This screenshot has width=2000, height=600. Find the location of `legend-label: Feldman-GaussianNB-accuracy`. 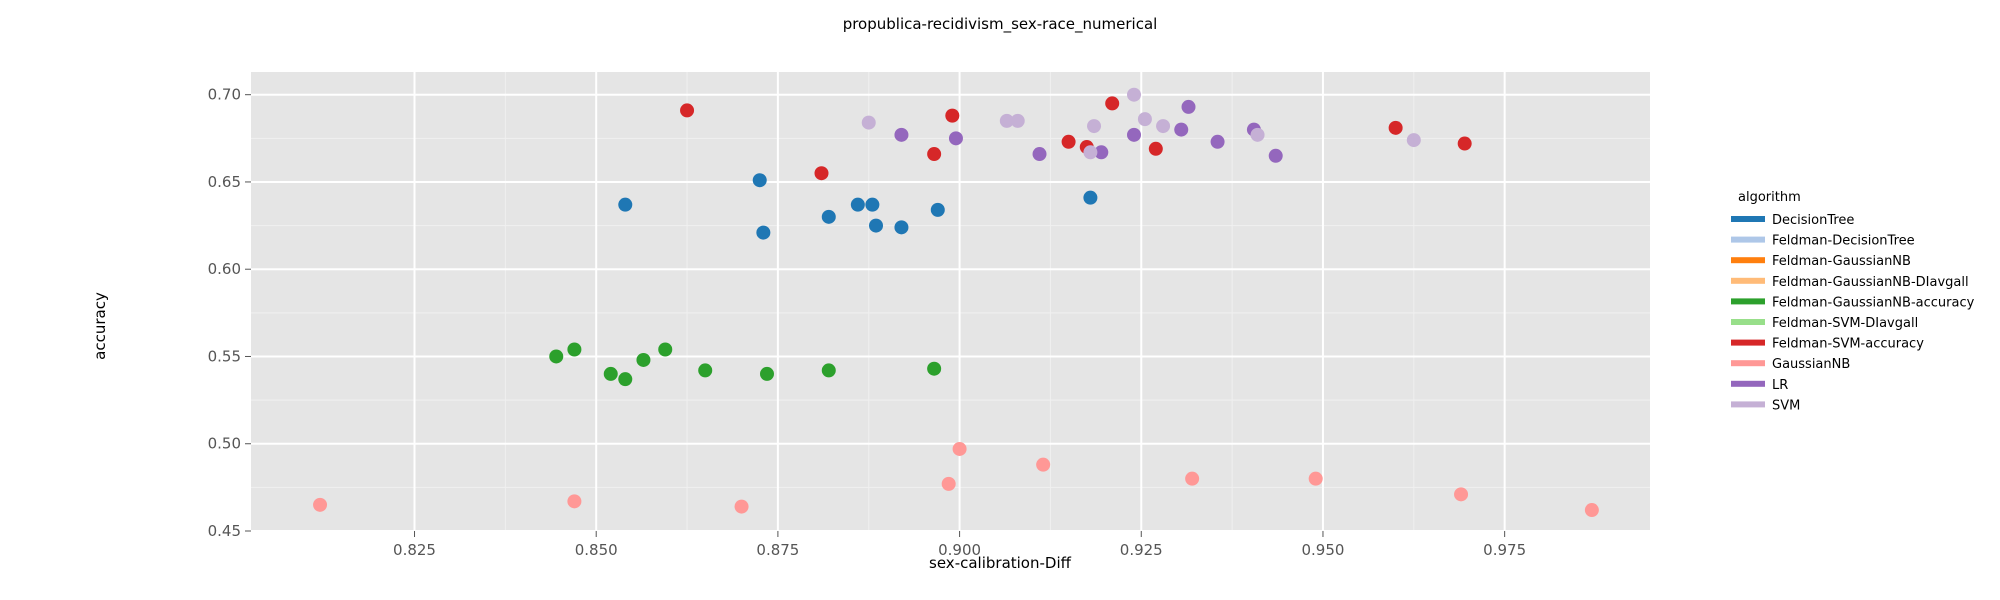

legend-label: Feldman-GaussianNB-accuracy is located at coordinates (1873, 302).